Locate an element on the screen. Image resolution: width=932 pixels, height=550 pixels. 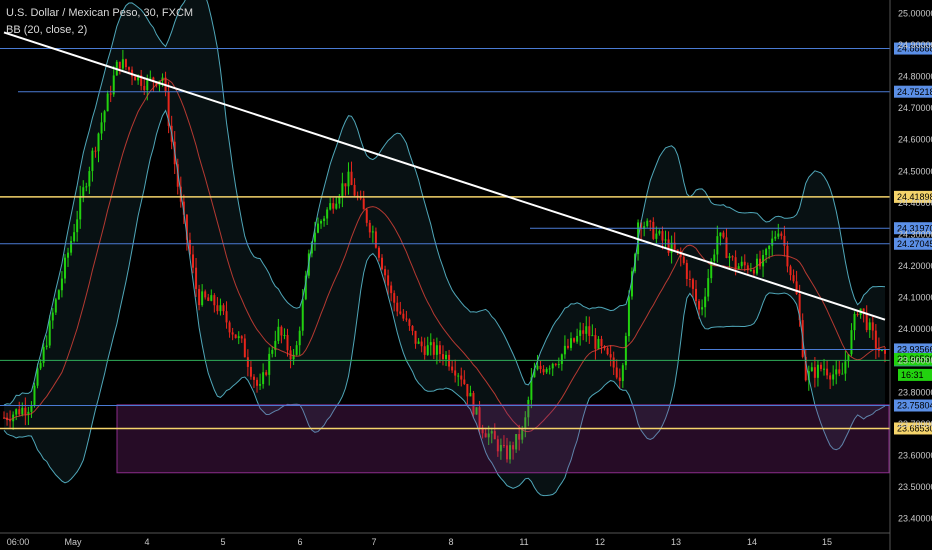
price-tag-label: 16:31 is located at coordinates (912, 375).